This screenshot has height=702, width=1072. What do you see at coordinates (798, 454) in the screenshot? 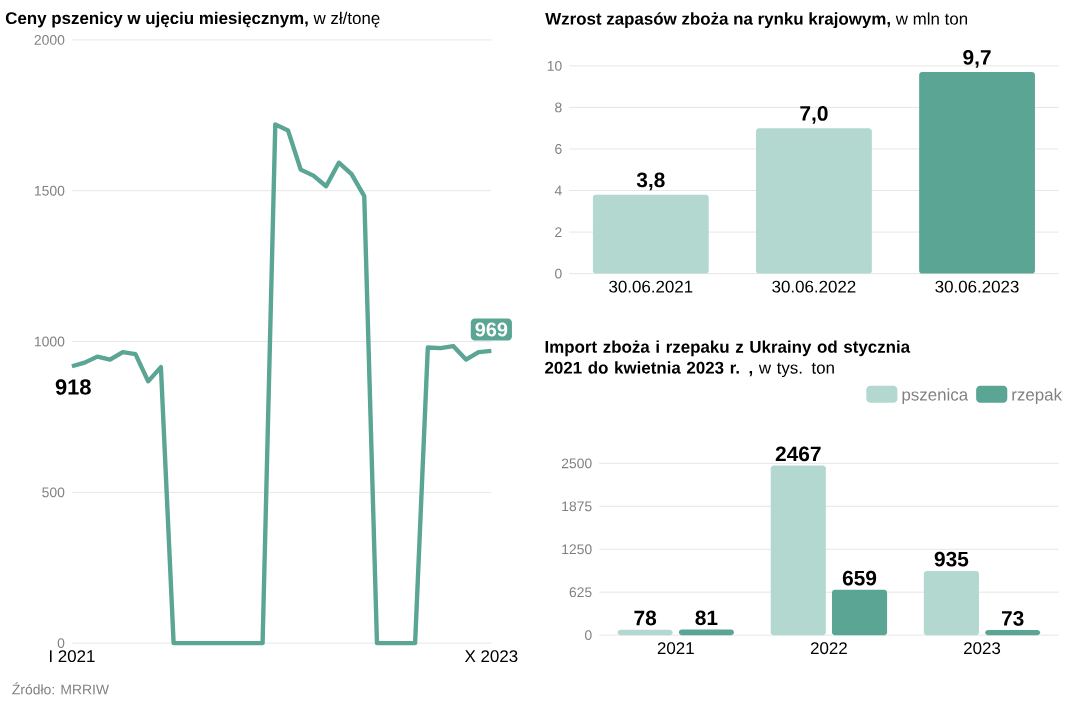
I see `data-label: 2467` at bounding box center [798, 454].